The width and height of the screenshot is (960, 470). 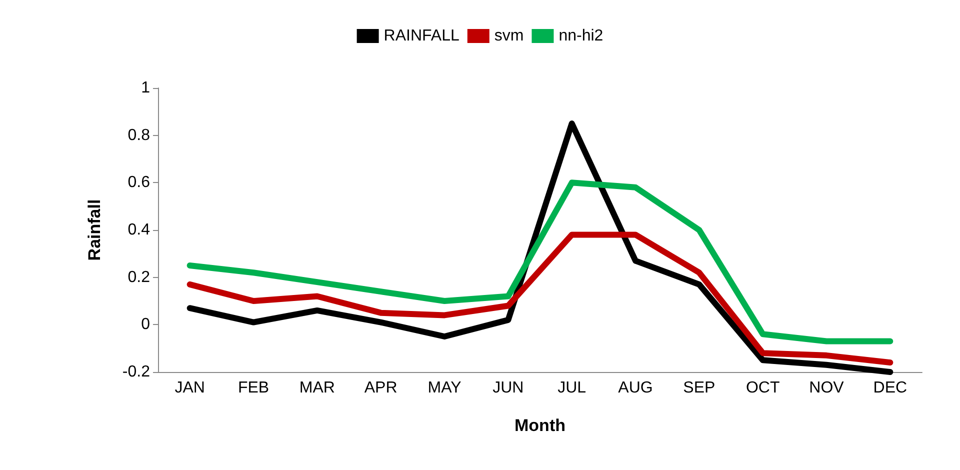 I want to click on x-tick-label: DEC, so click(x=890, y=388).